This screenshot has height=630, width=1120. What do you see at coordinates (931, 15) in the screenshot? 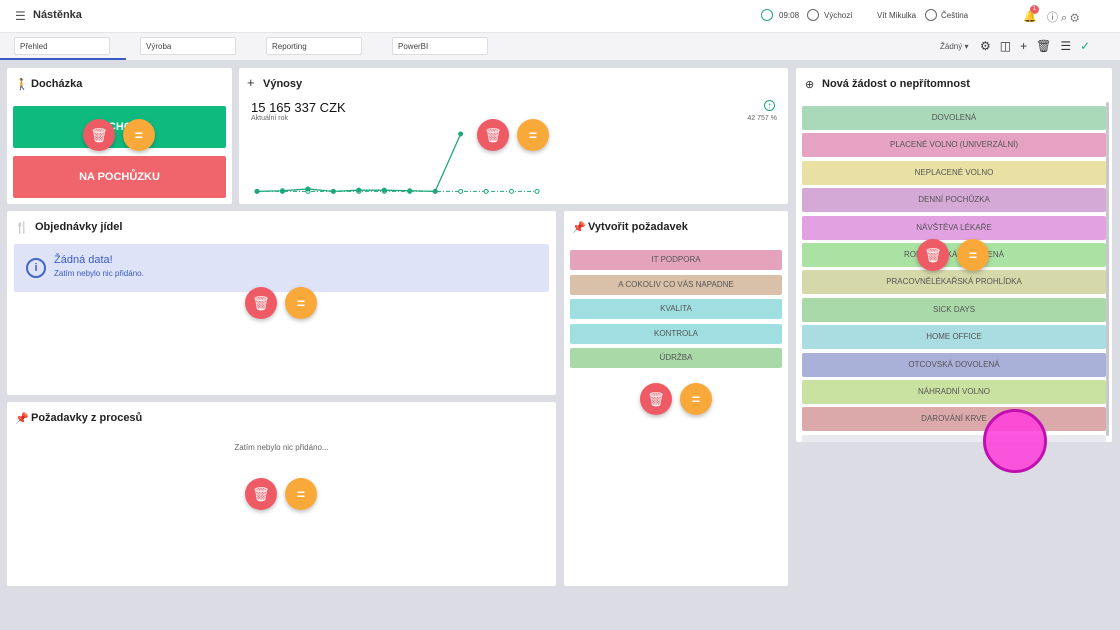
I see `language-icon` at bounding box center [931, 15].